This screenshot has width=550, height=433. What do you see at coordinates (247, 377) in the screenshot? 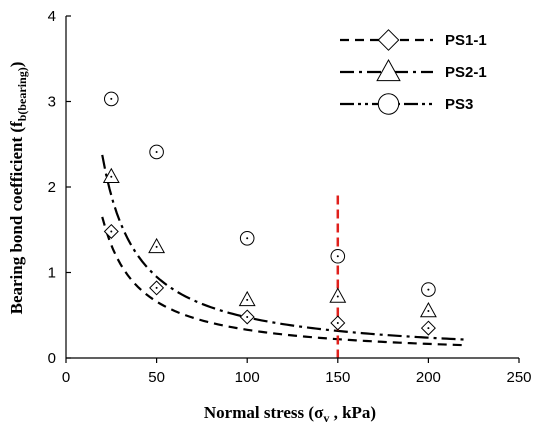
I see `x-tick-label: 100` at bounding box center [247, 377].